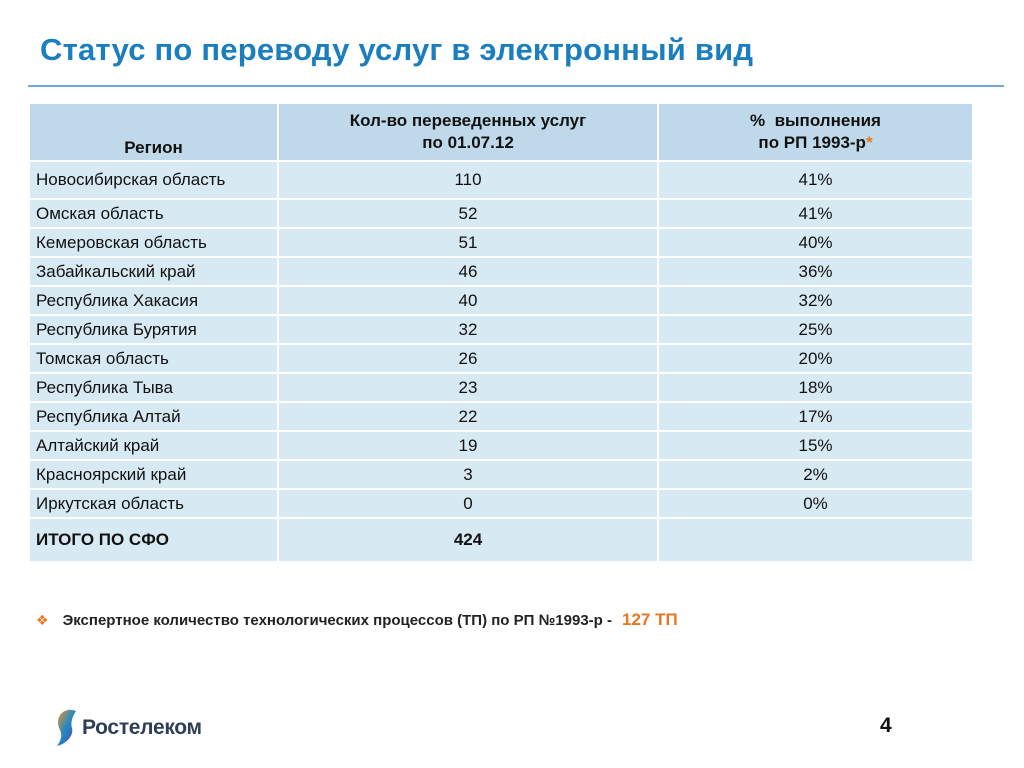  What do you see at coordinates (468, 474) in the screenshot?
I see `count-cell: 3` at bounding box center [468, 474].